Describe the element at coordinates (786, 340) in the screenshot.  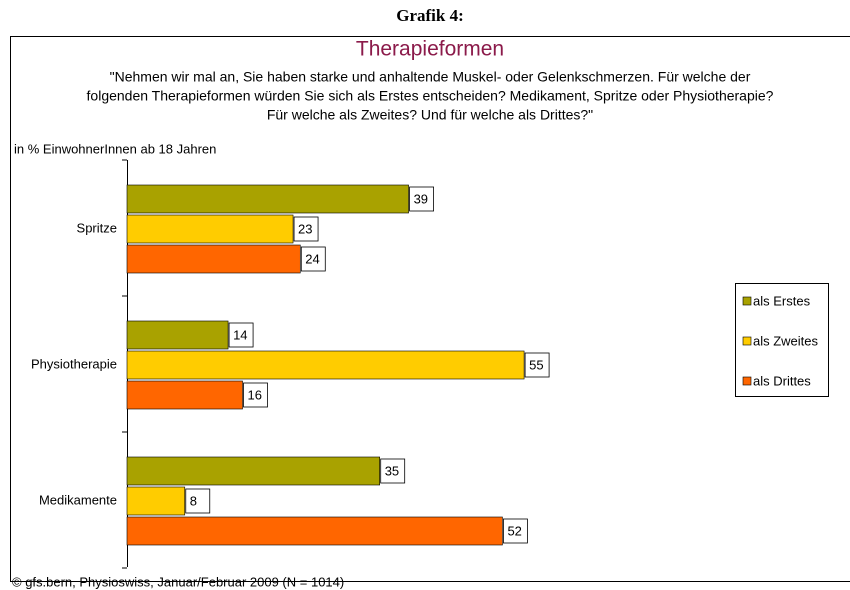
I see `legend-label: als Zweites` at that location.